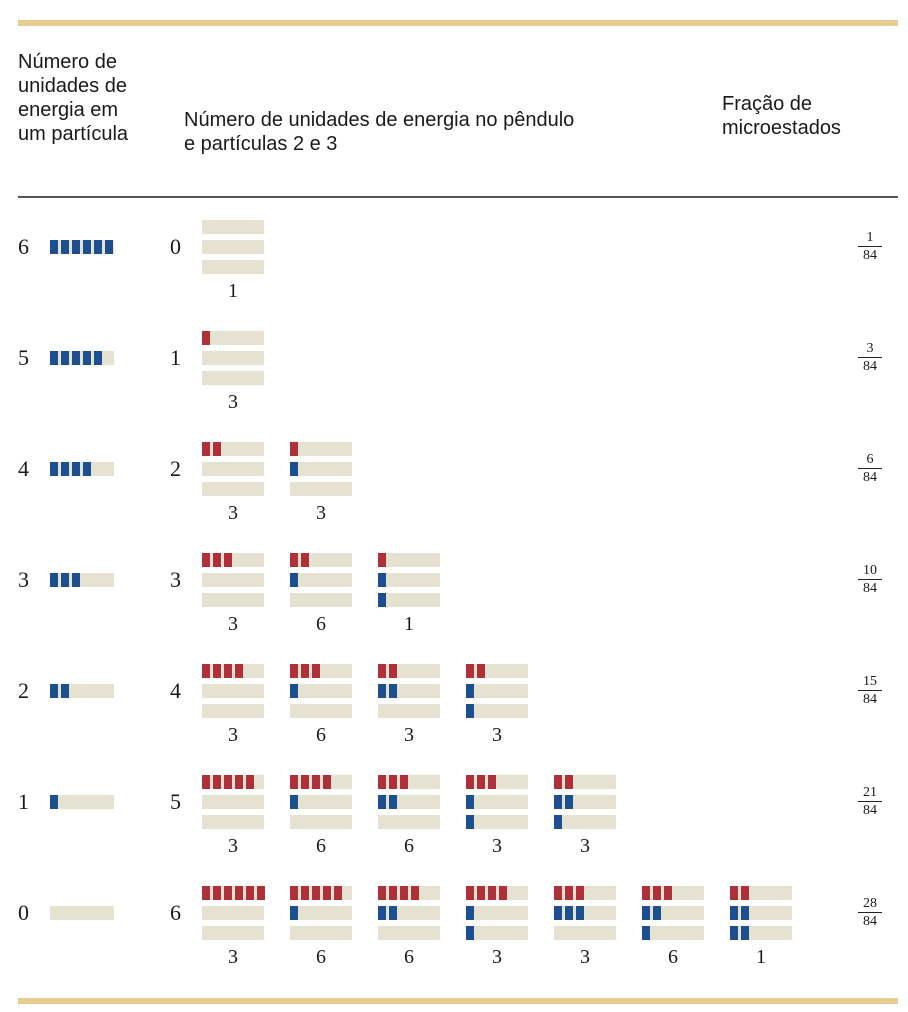  What do you see at coordinates (870, 690) in the screenshot?
I see `fraction-of-microstates: 15 84` at bounding box center [870, 690].